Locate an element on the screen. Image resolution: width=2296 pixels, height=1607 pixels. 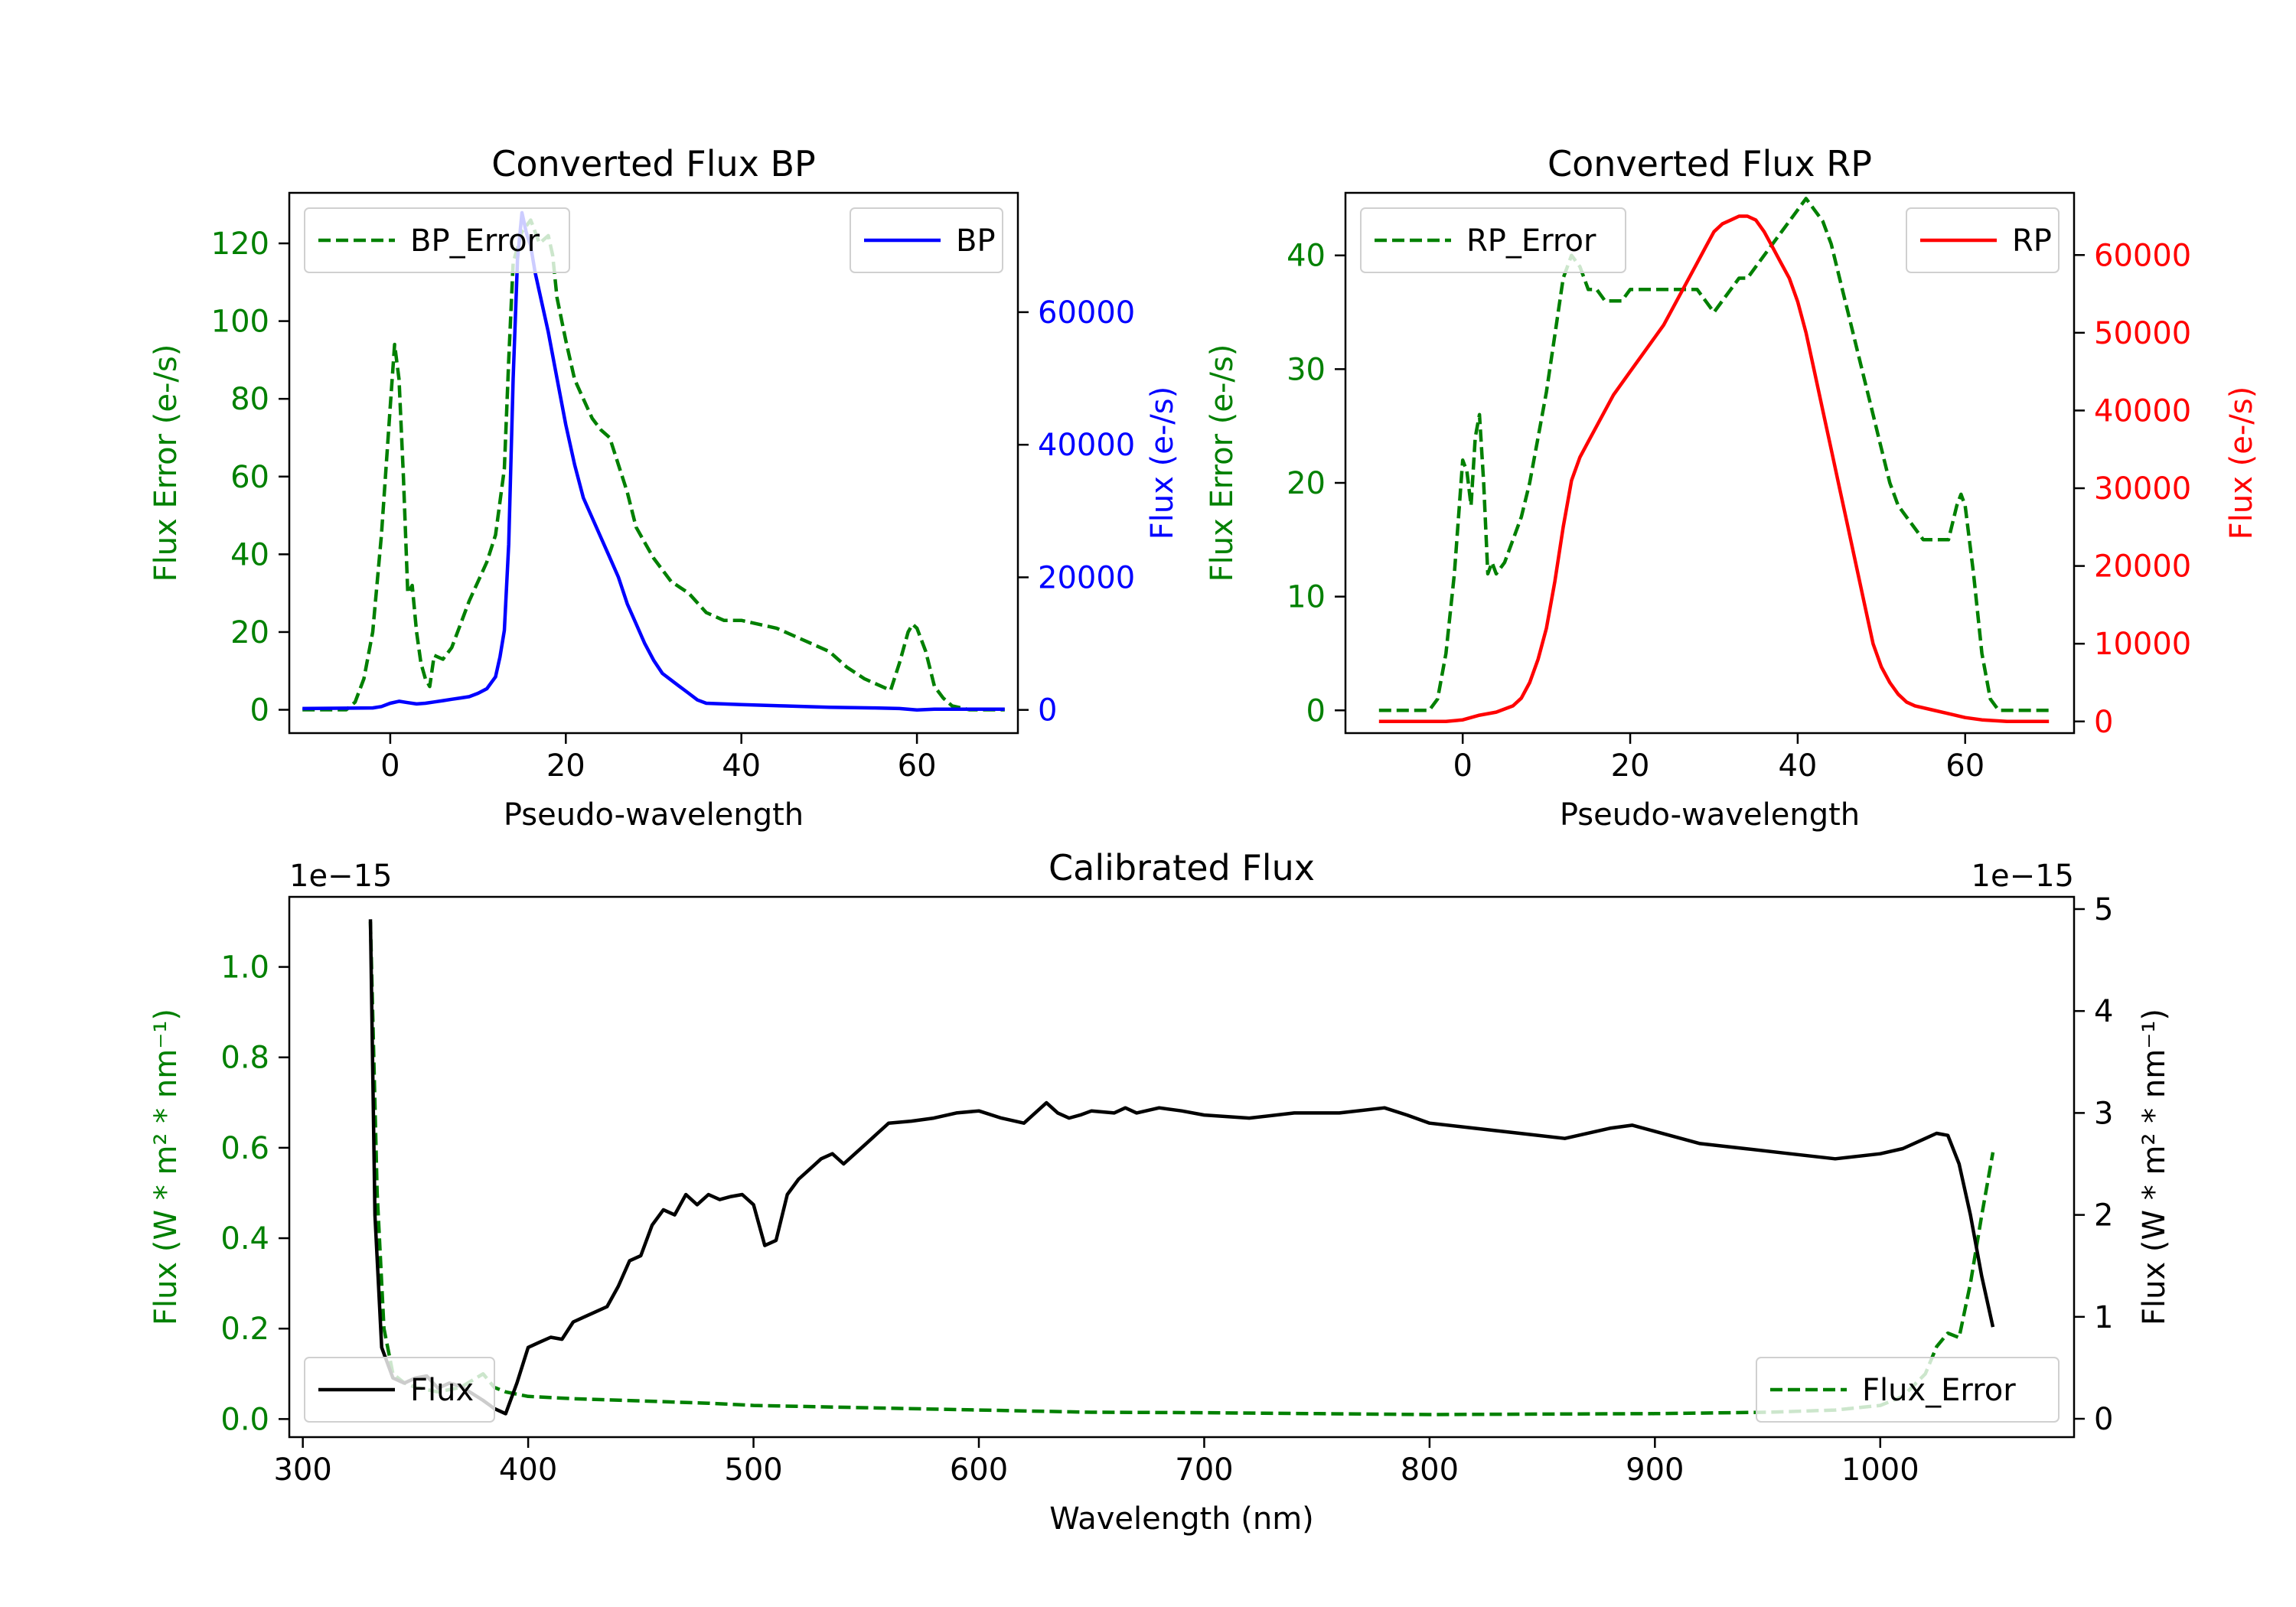
legend-label: Flux is located at coordinates (442, 1390).